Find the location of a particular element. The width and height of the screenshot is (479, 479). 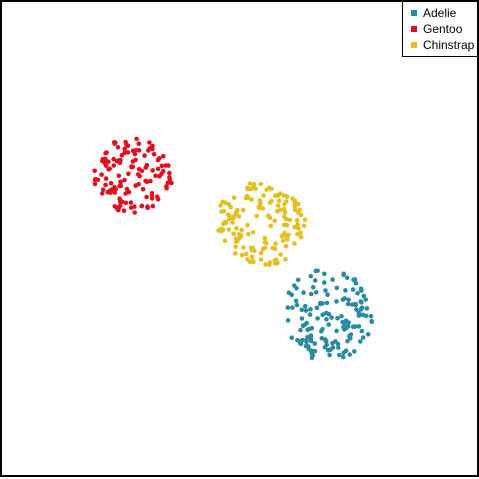

series-adelie is located at coordinates (330, 314).